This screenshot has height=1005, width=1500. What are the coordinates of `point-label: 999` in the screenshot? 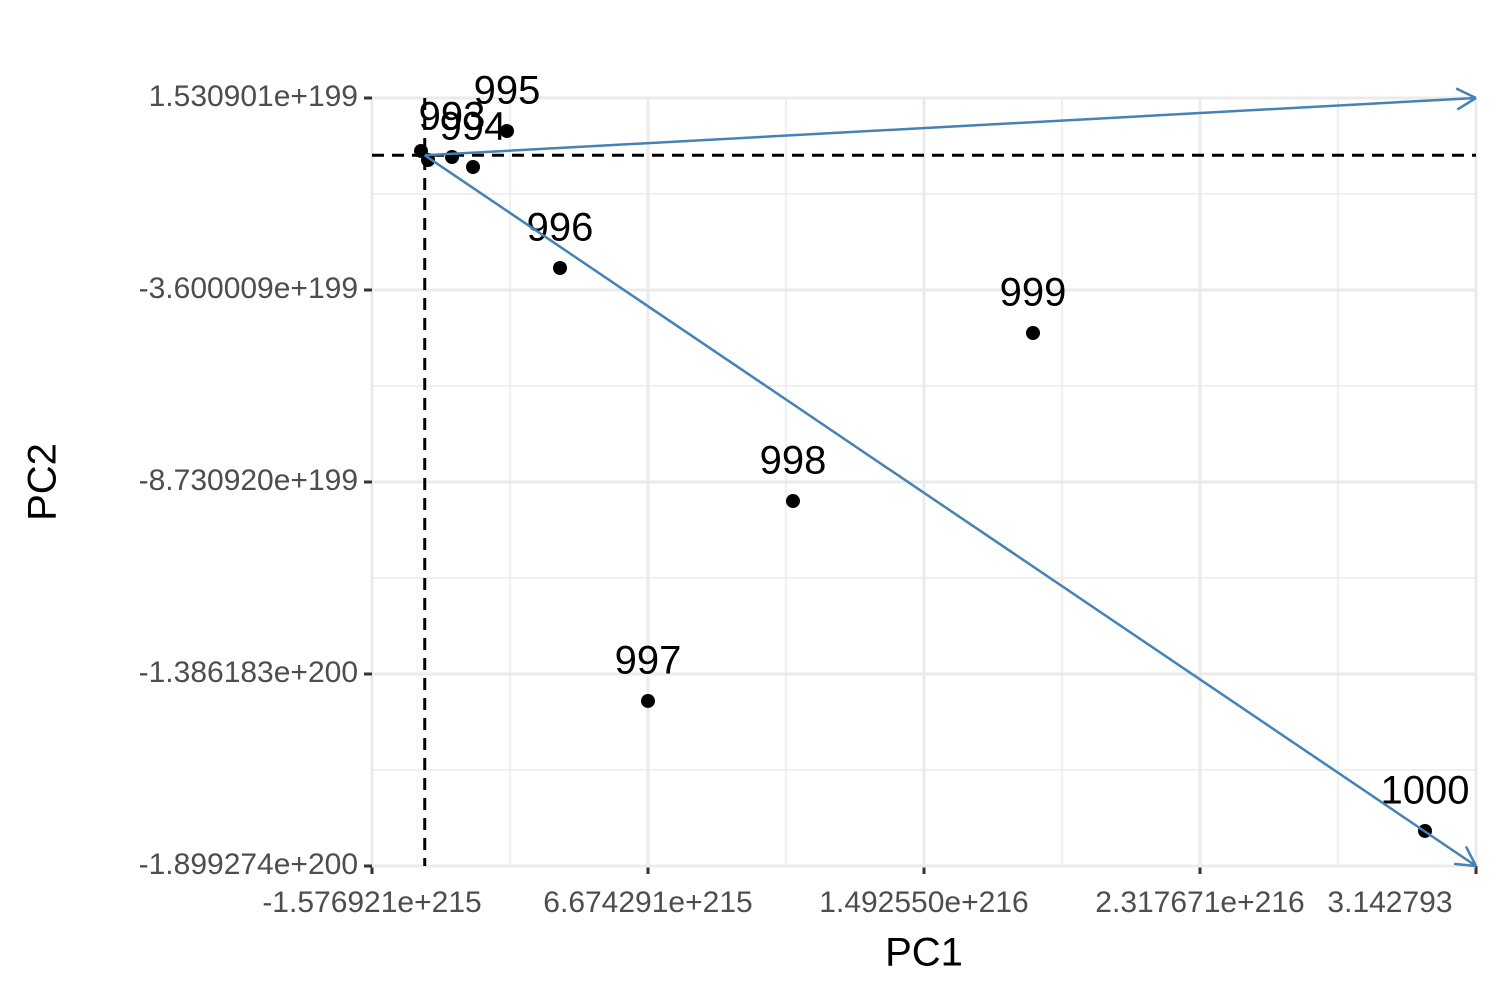 It's located at (1033, 293).